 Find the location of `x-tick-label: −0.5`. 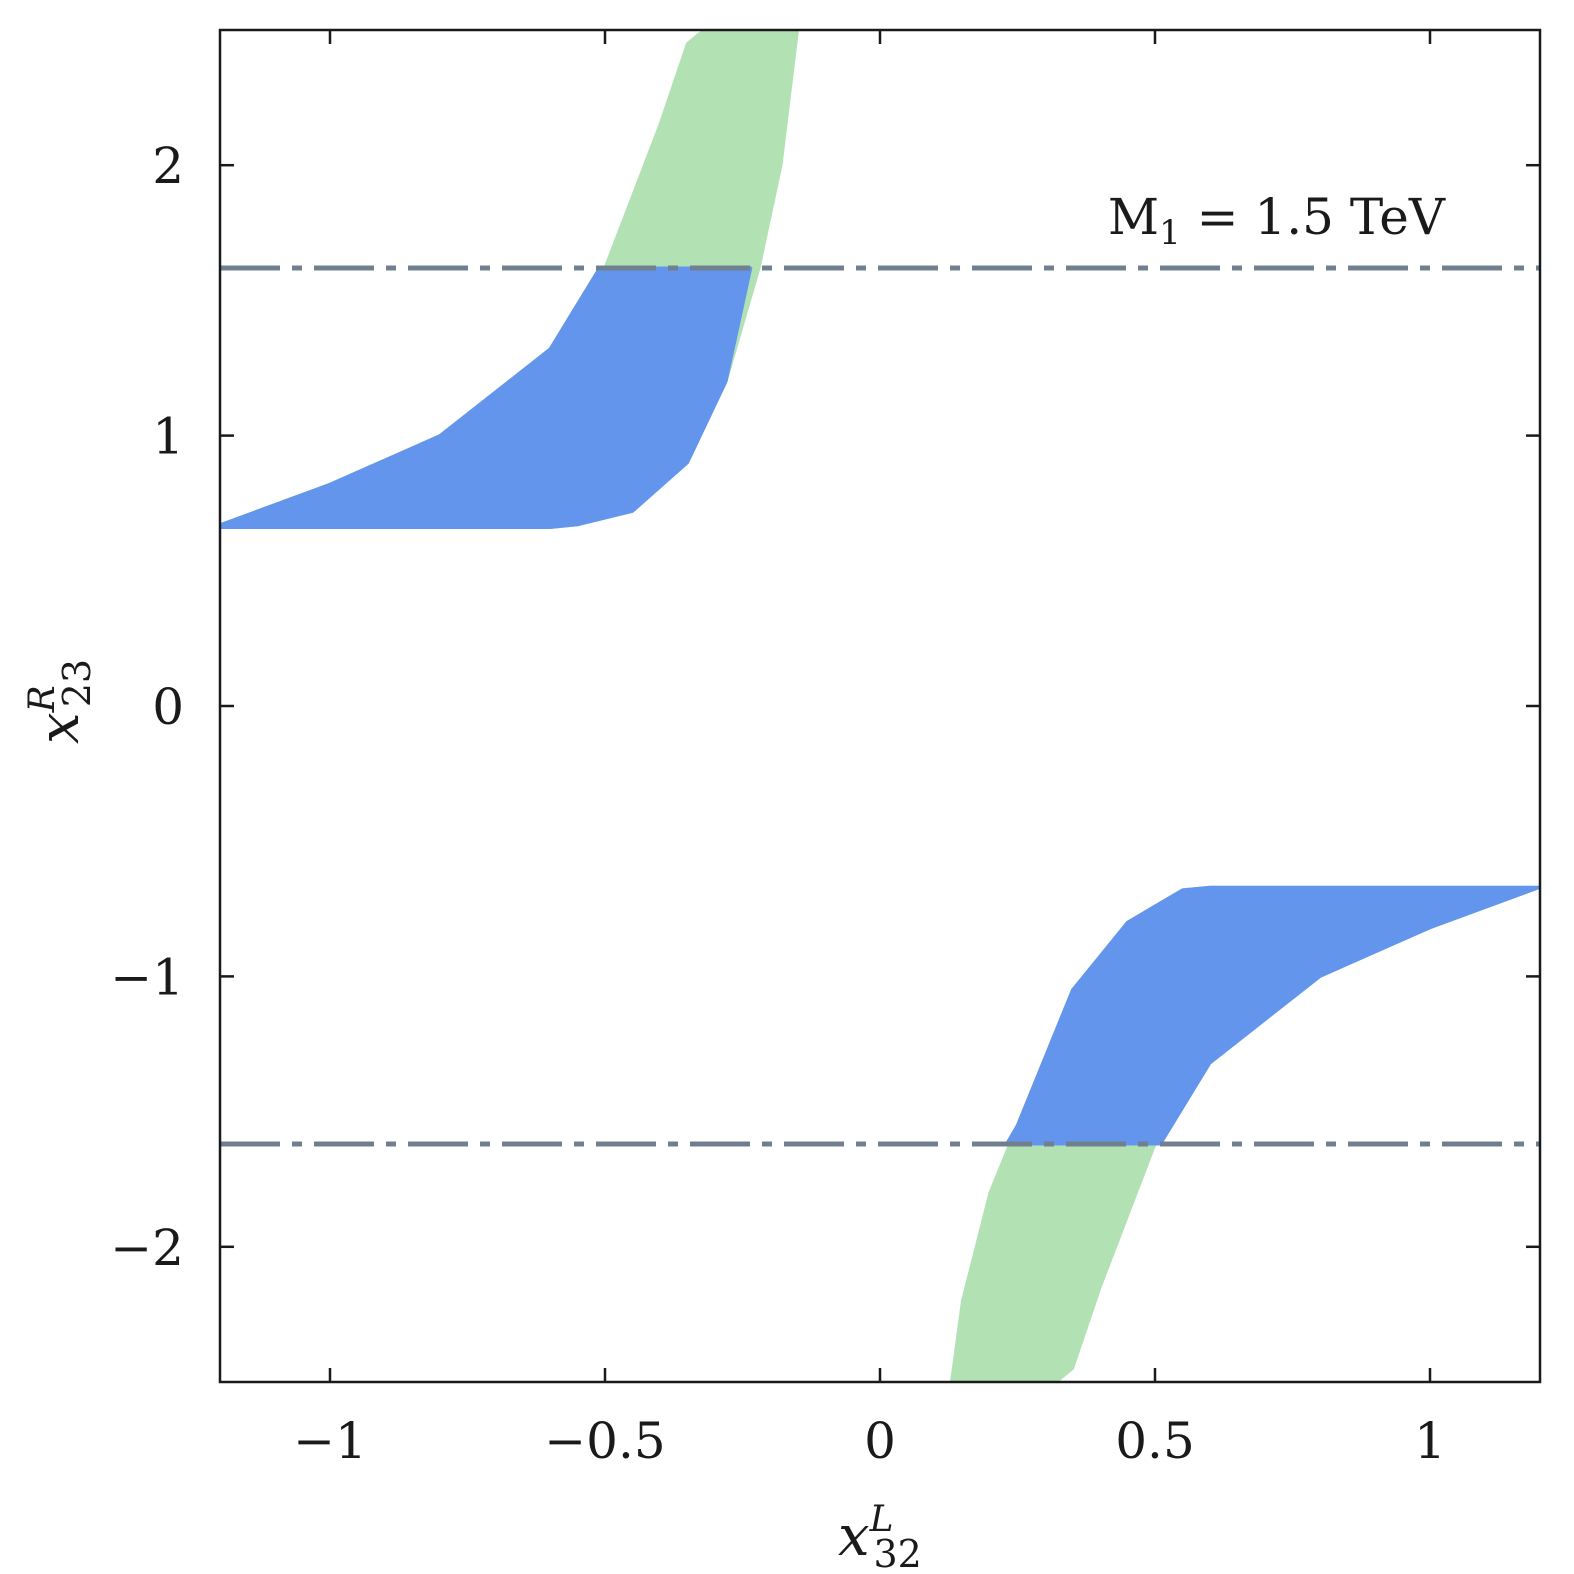

x-tick-label: −0.5 is located at coordinates (604, 1441).